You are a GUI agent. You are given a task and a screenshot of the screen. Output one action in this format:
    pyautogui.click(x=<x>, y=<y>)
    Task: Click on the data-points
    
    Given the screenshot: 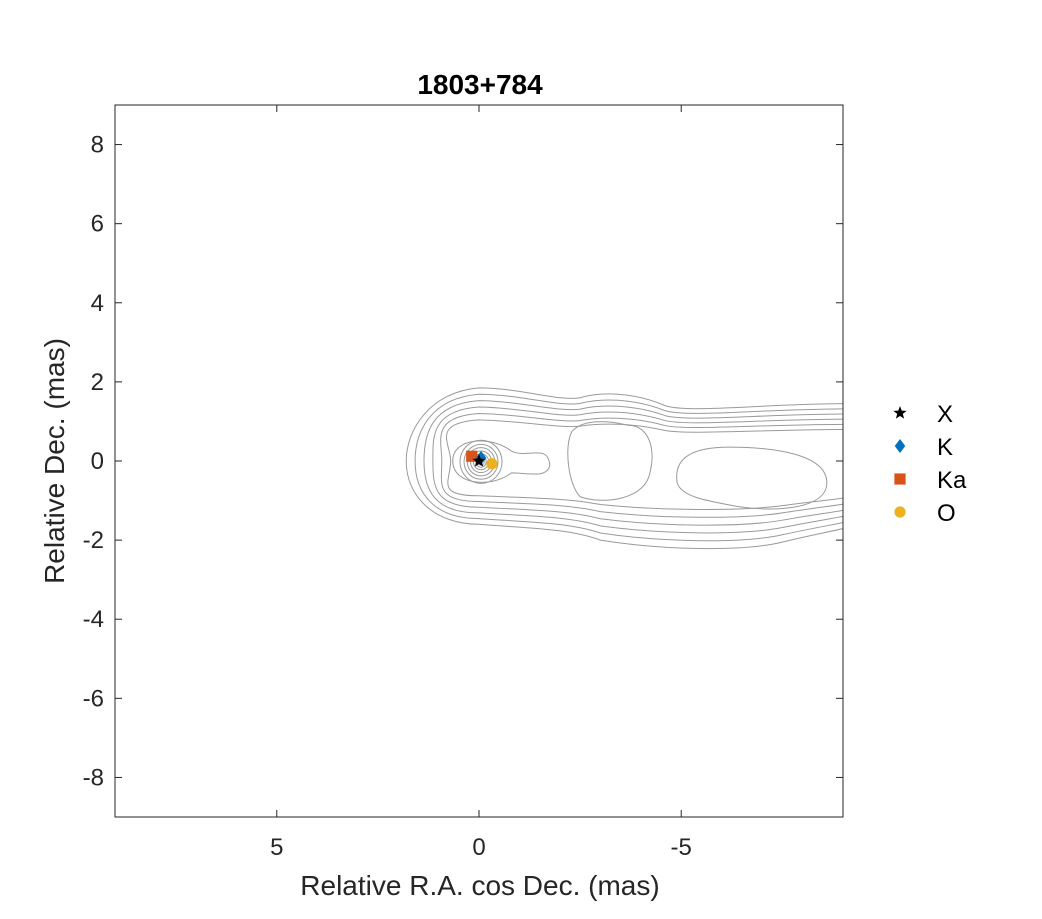 What is the action you would take?
    pyautogui.click(x=482, y=460)
    